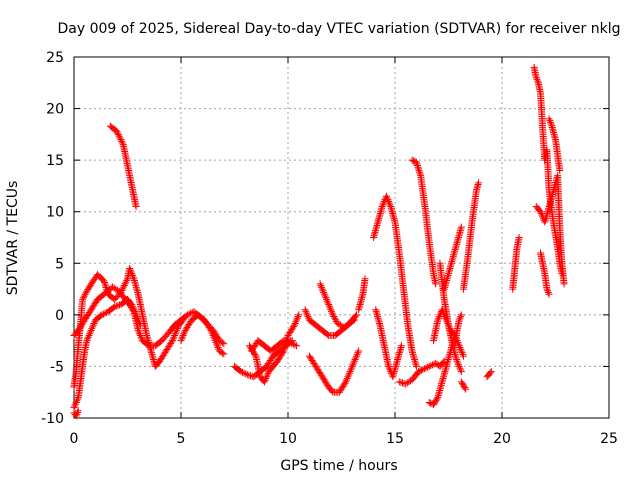 Image resolution: width=640 pixels, height=480 pixels. Describe the element at coordinates (59, 264) in the screenshot. I see `y-tick-label: 5` at that location.